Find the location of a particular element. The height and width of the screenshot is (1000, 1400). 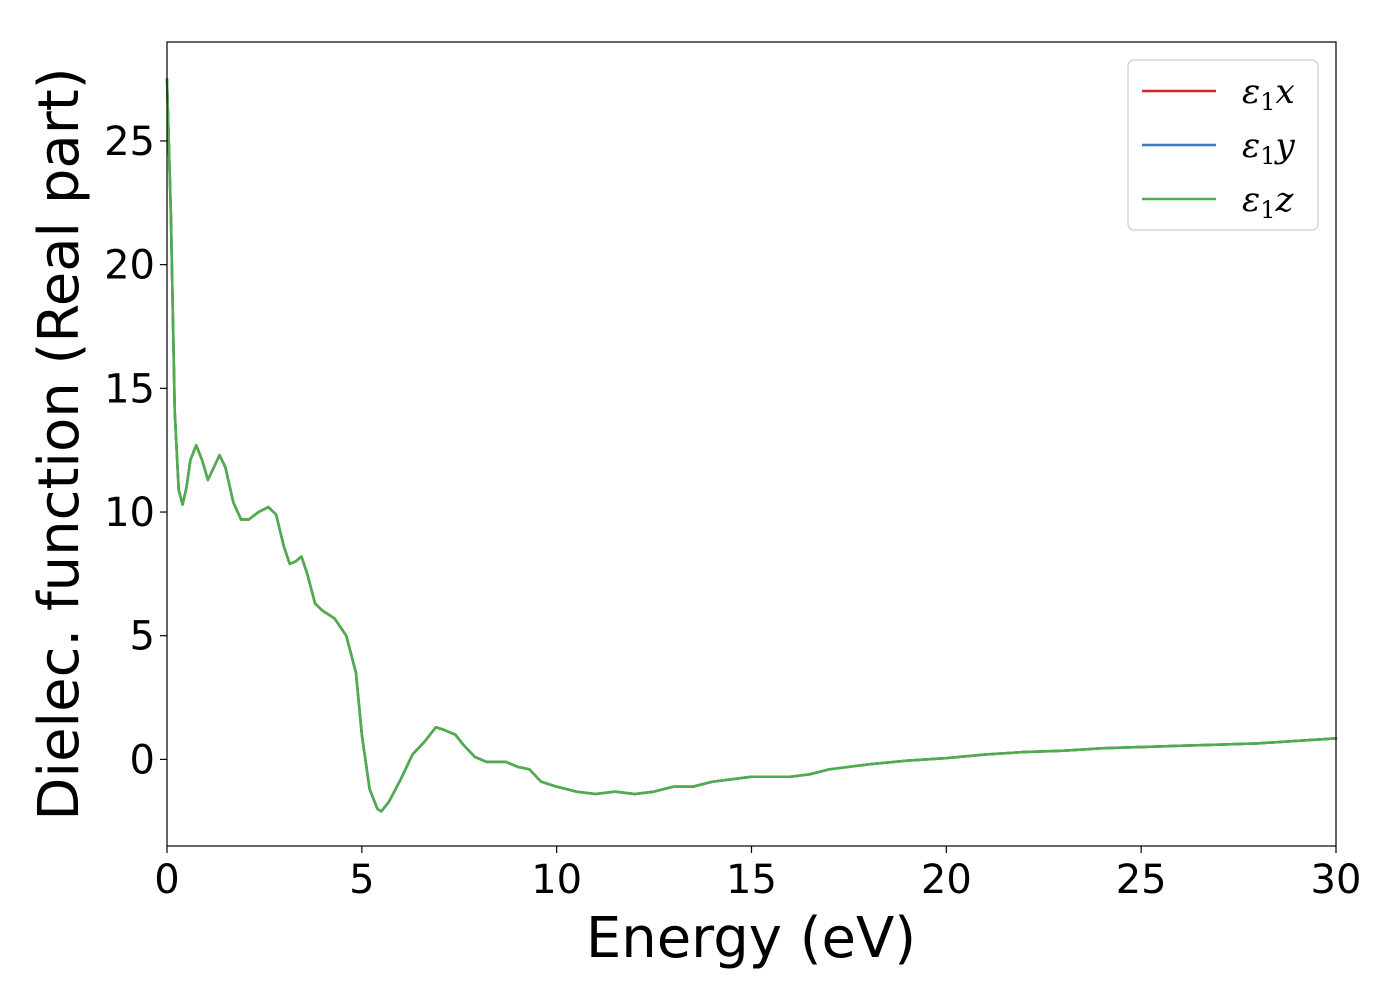

x-tick-label: 20 is located at coordinates (946, 880).